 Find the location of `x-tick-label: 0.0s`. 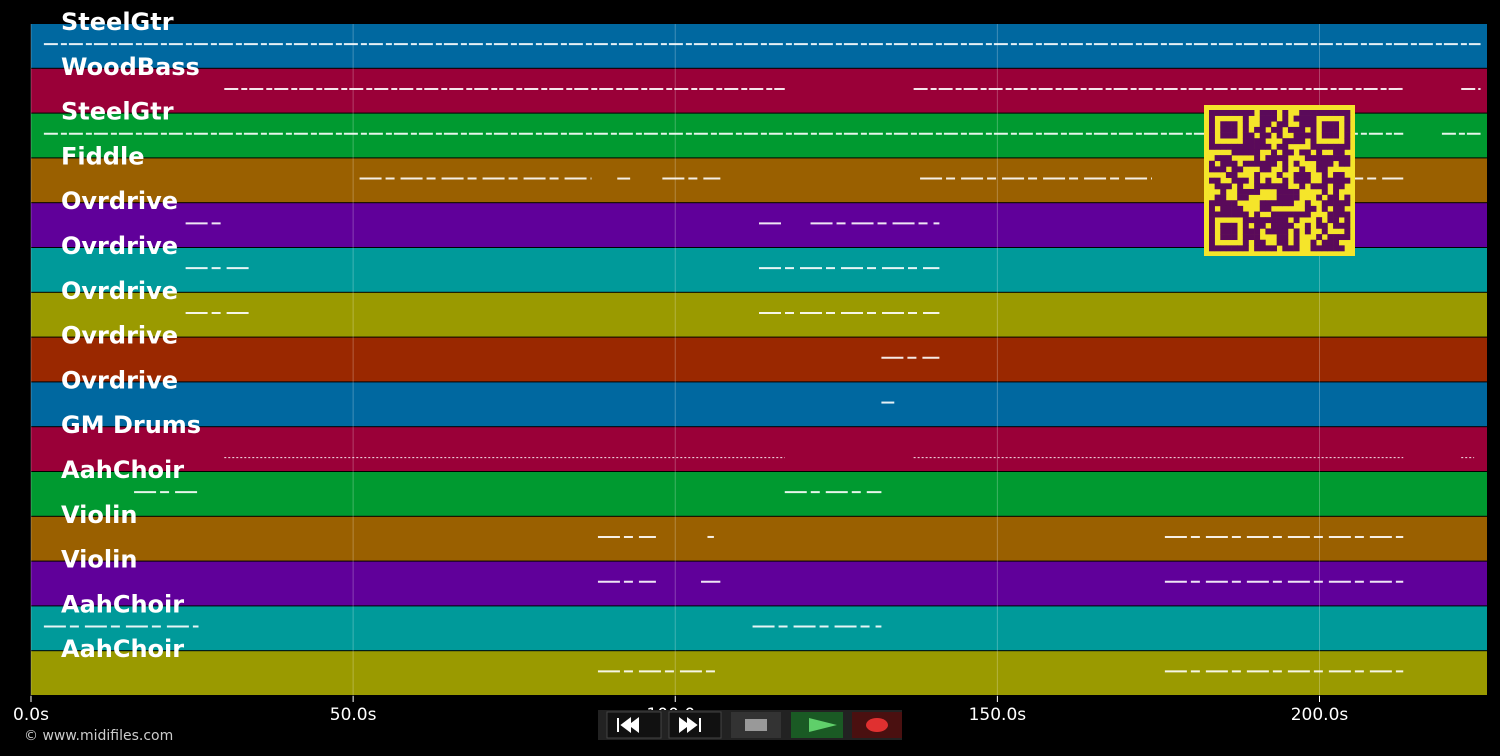

x-tick-label: 0.0s is located at coordinates (31, 715).